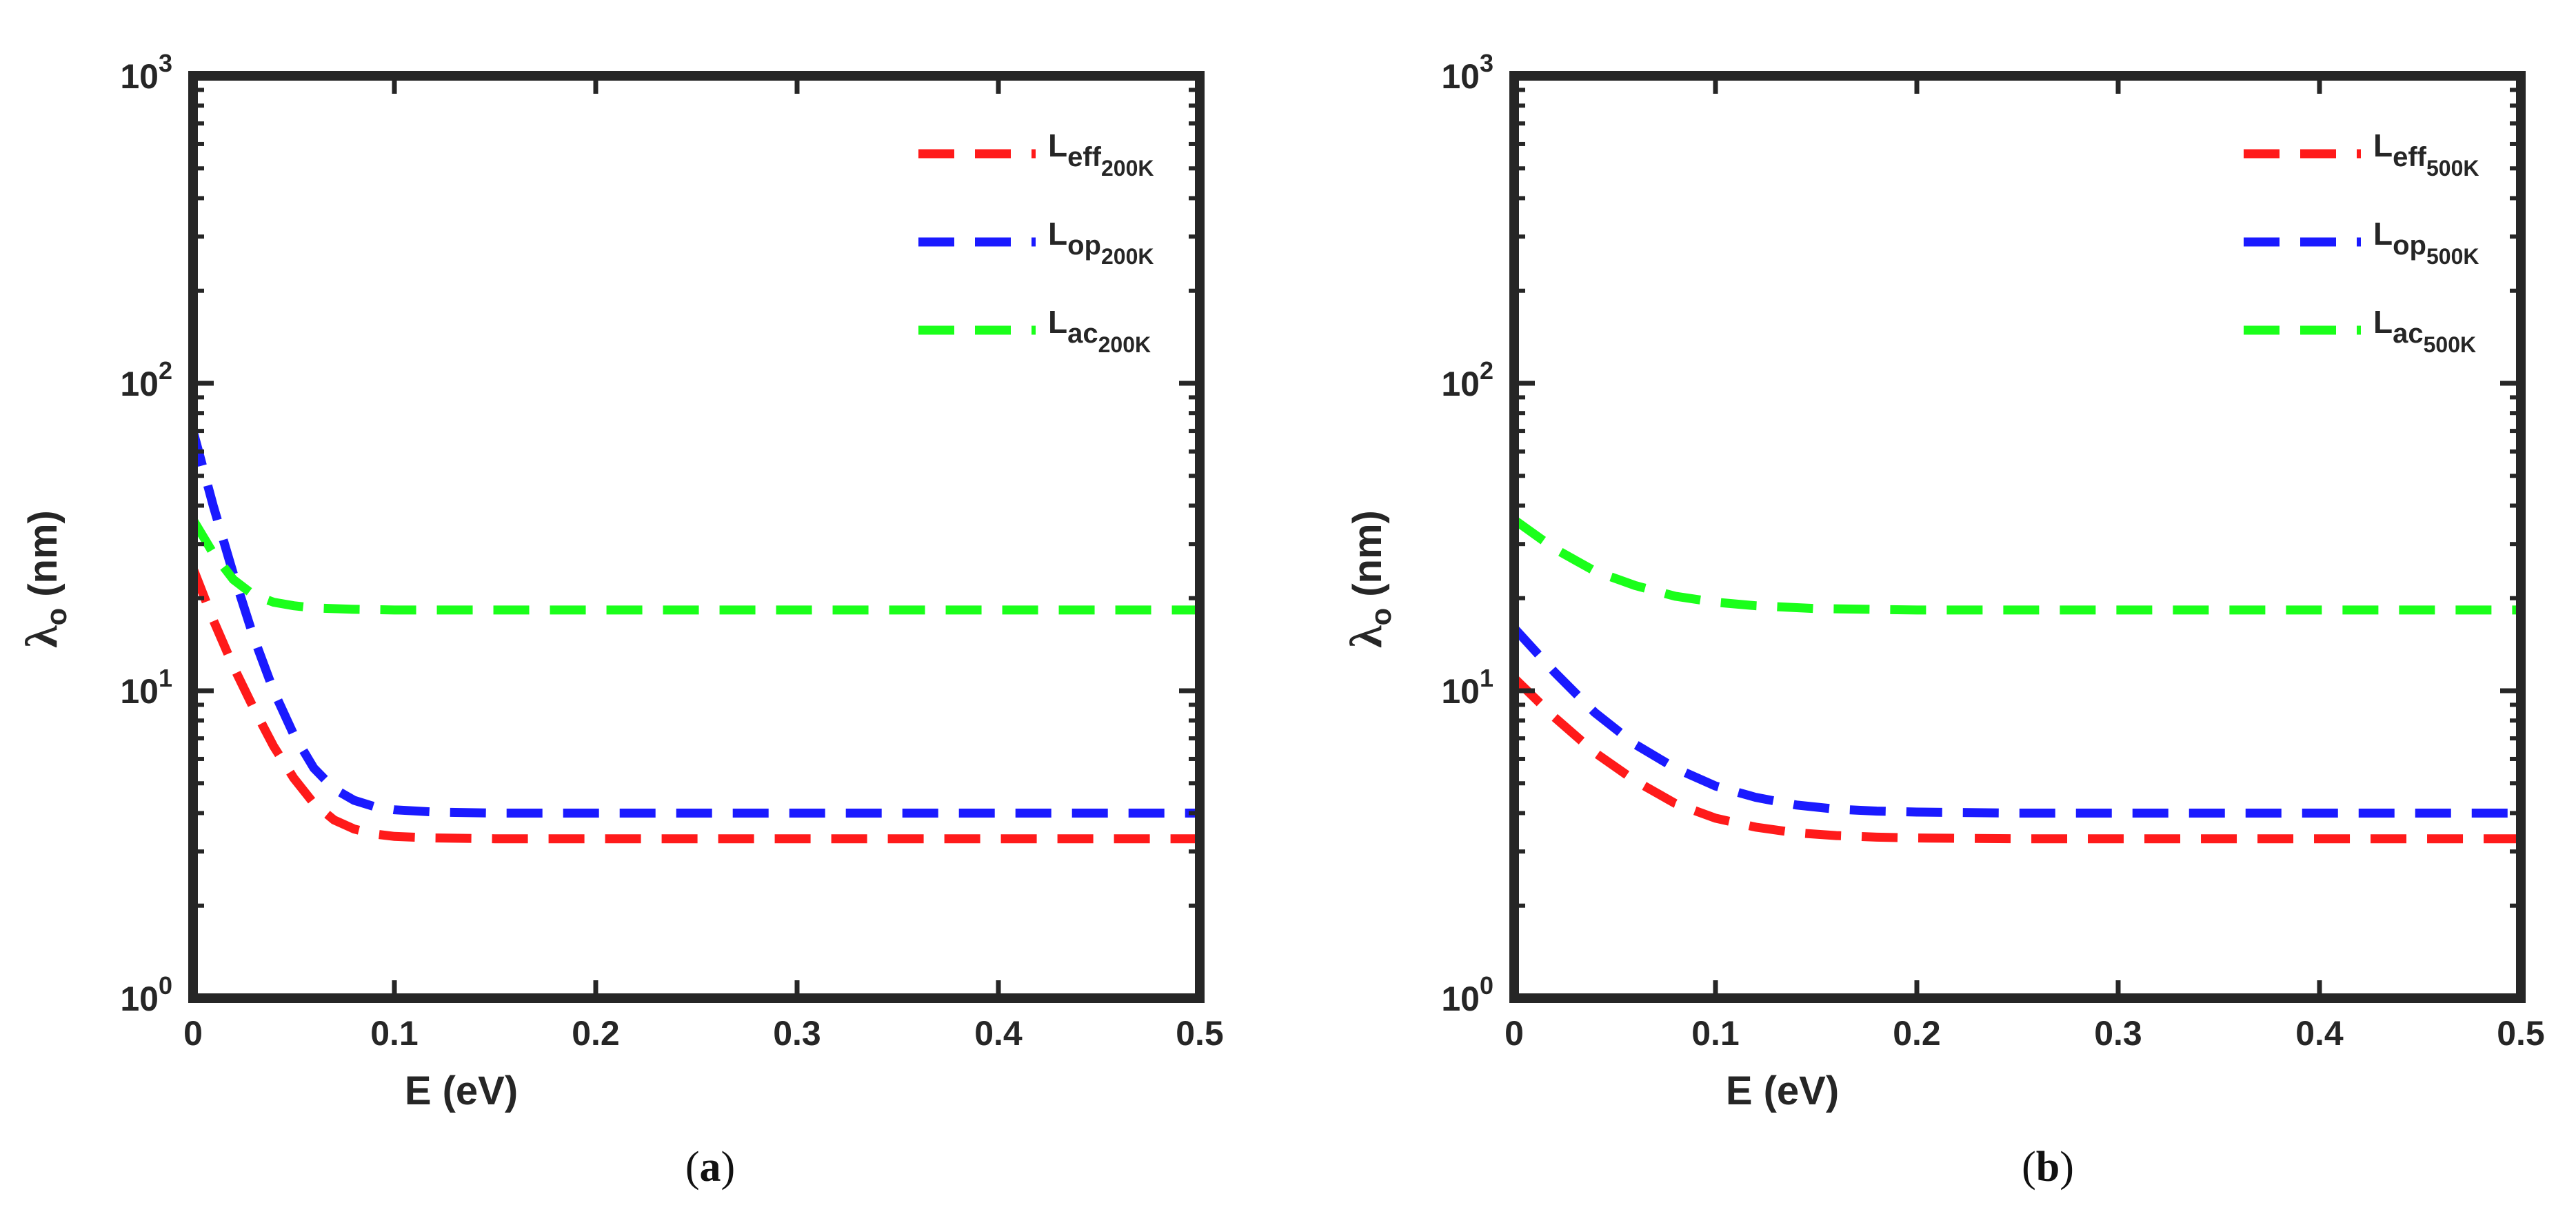 Image resolution: width=2576 pixels, height=1205 pixels. I want to click on legend: Leff200K Lop200K Lac200K, so click(1036, 242).